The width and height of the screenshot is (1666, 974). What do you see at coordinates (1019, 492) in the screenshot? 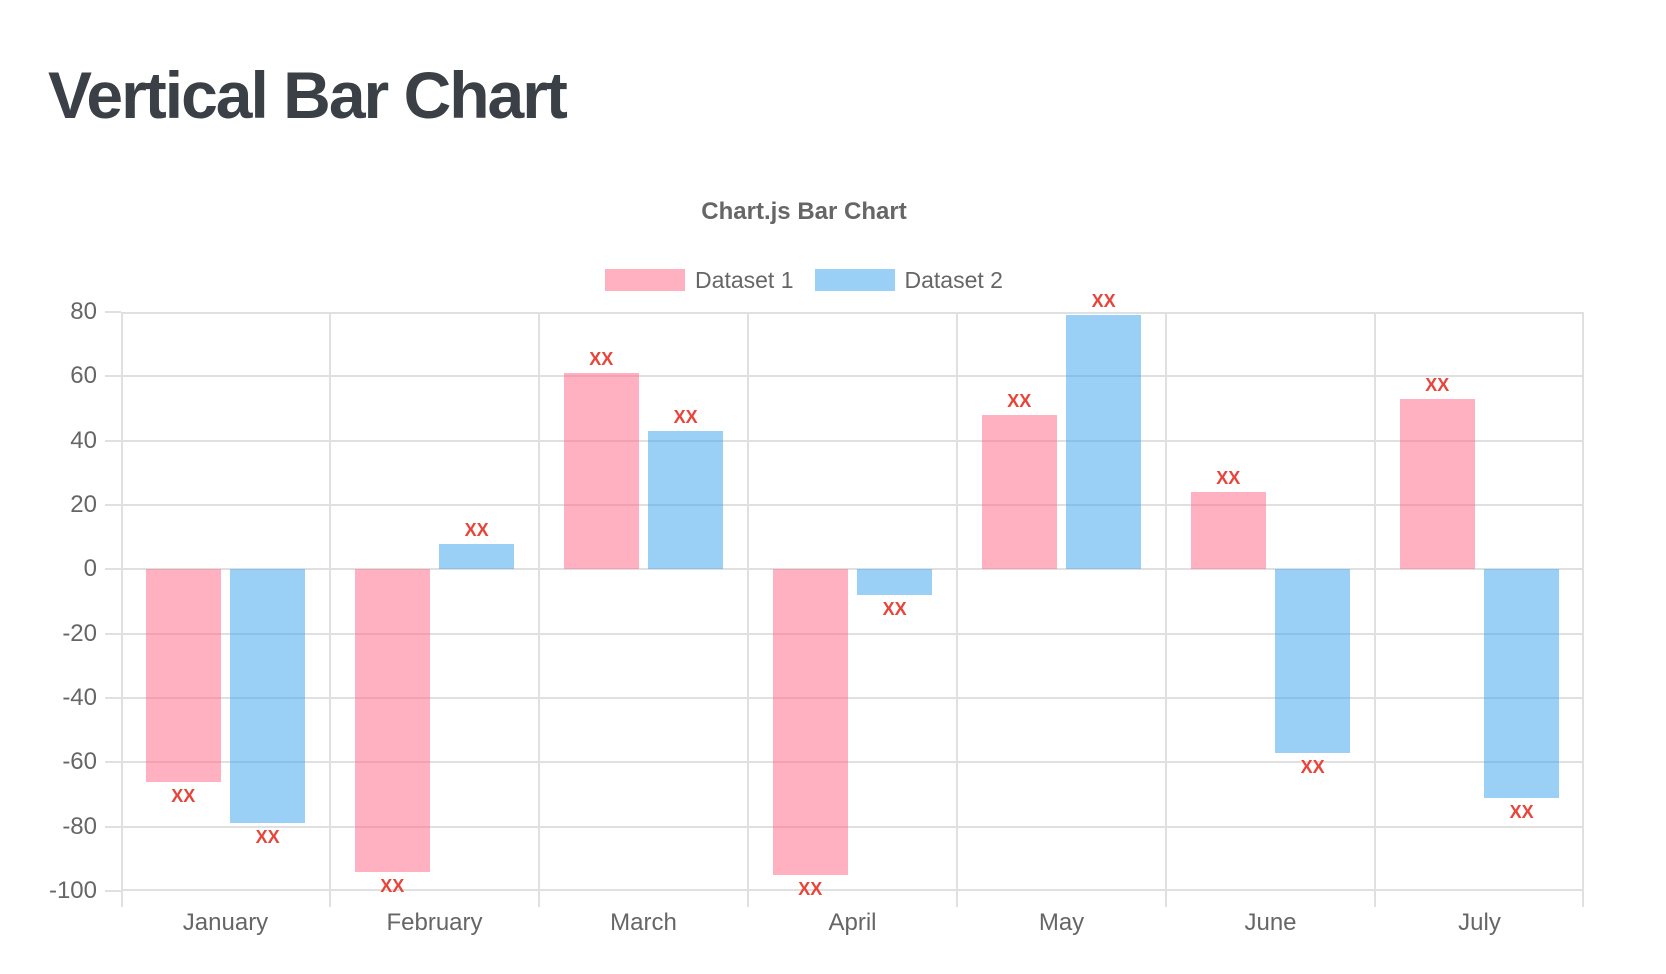
I see `bar-dataset-1-may` at bounding box center [1019, 492].